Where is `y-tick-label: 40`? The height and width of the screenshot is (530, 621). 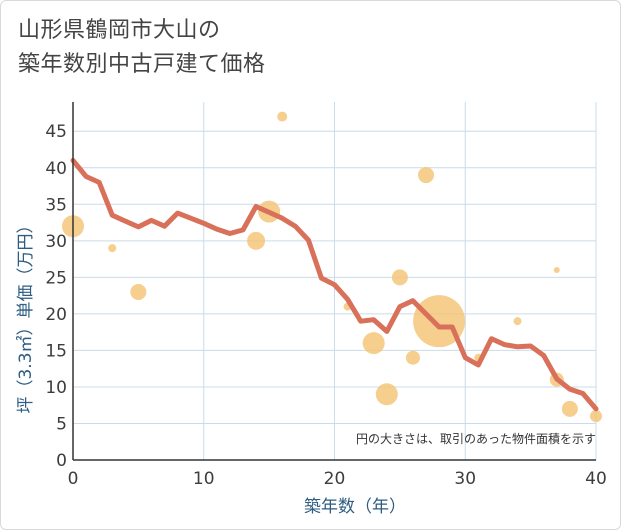 y-tick-label: 40 is located at coordinates (56, 169).